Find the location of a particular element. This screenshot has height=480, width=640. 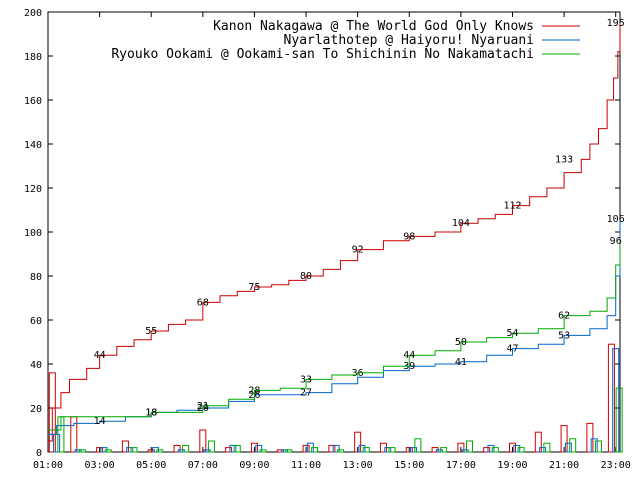

x-tick-label: 21:00 is located at coordinates (564, 465).